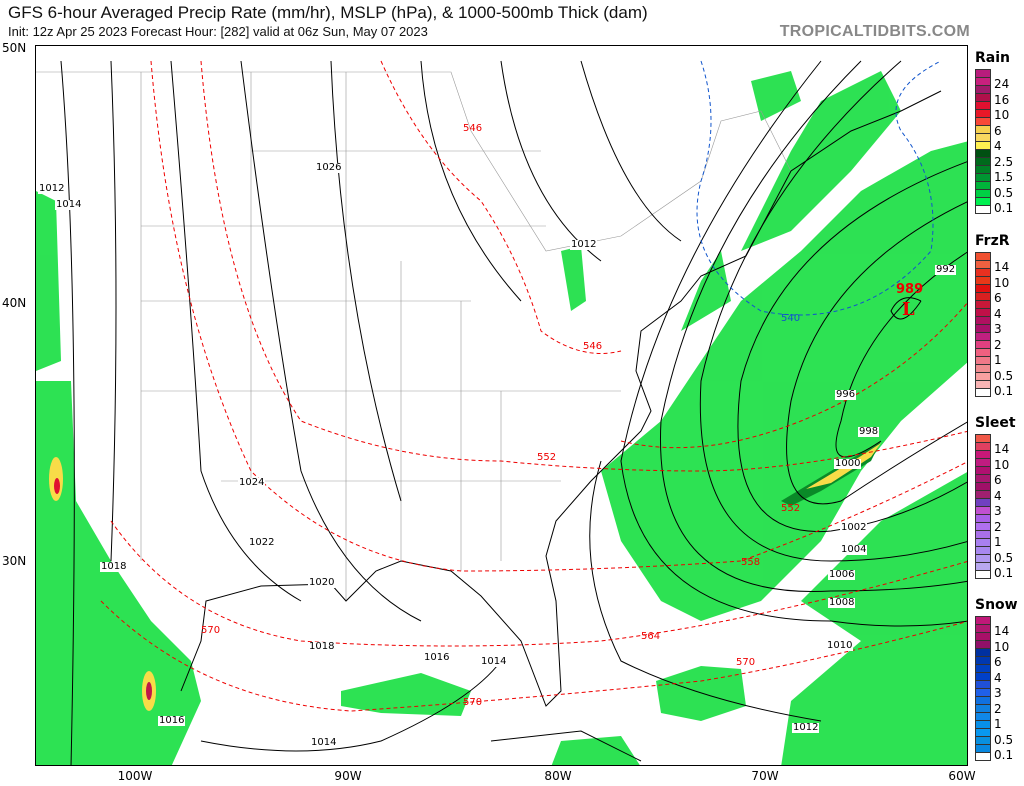 This screenshot has width=1024, height=786. What do you see at coordinates (874, 31) in the screenshot?
I see `brand-watermark: TROPICALTIDBITS.COM` at bounding box center [874, 31].